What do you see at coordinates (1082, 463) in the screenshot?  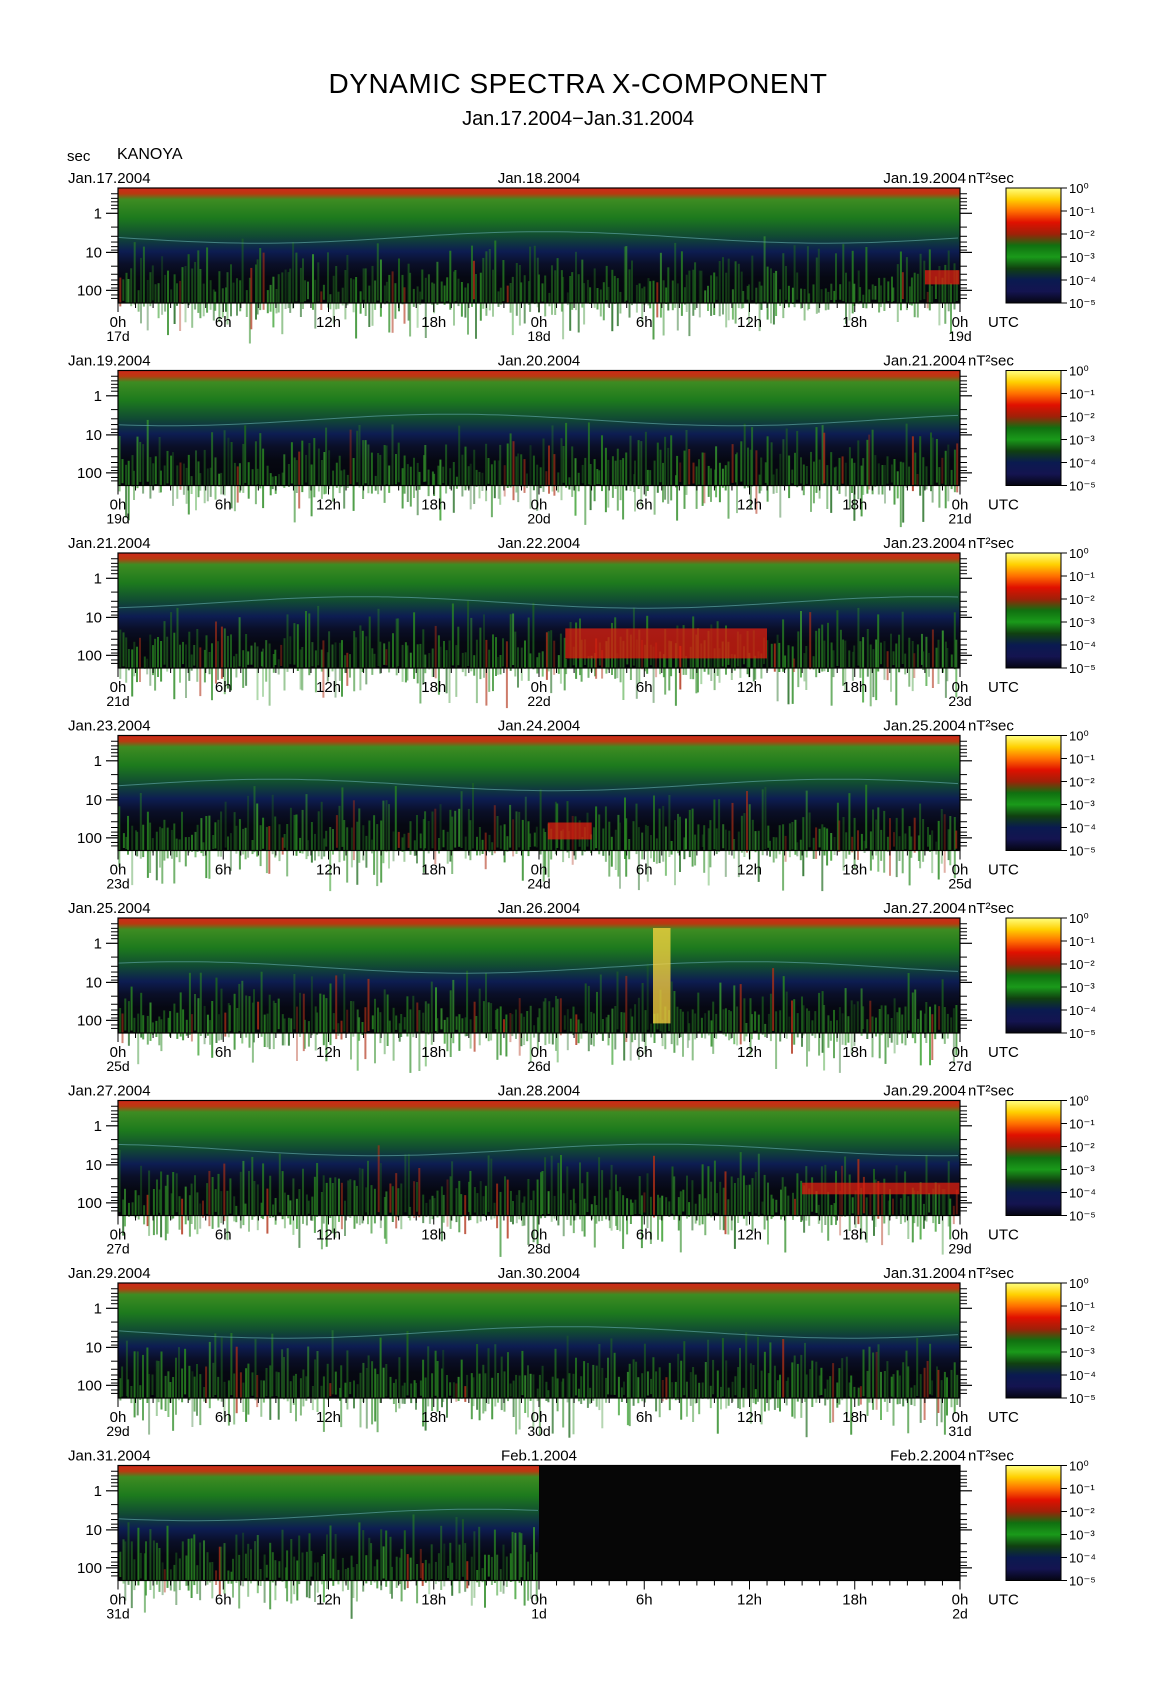 I see `colorbar-tick-label: 10⁻⁴` at bounding box center [1082, 463].